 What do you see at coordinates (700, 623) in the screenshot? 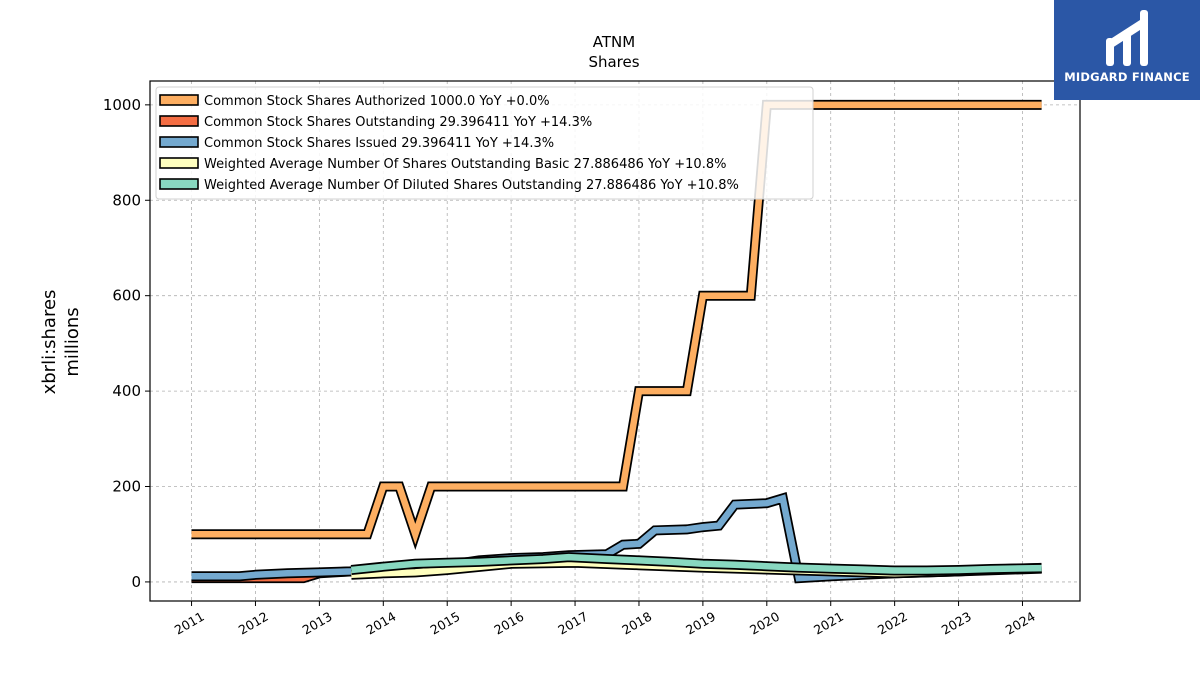
I see `x-tick-label: 2019` at bounding box center [700, 623].